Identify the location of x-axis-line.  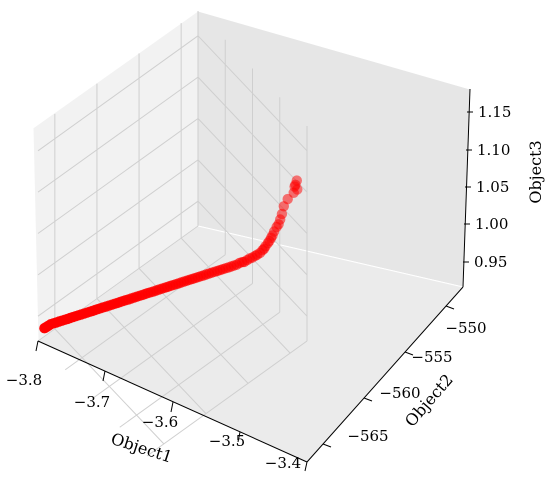
(172, 401).